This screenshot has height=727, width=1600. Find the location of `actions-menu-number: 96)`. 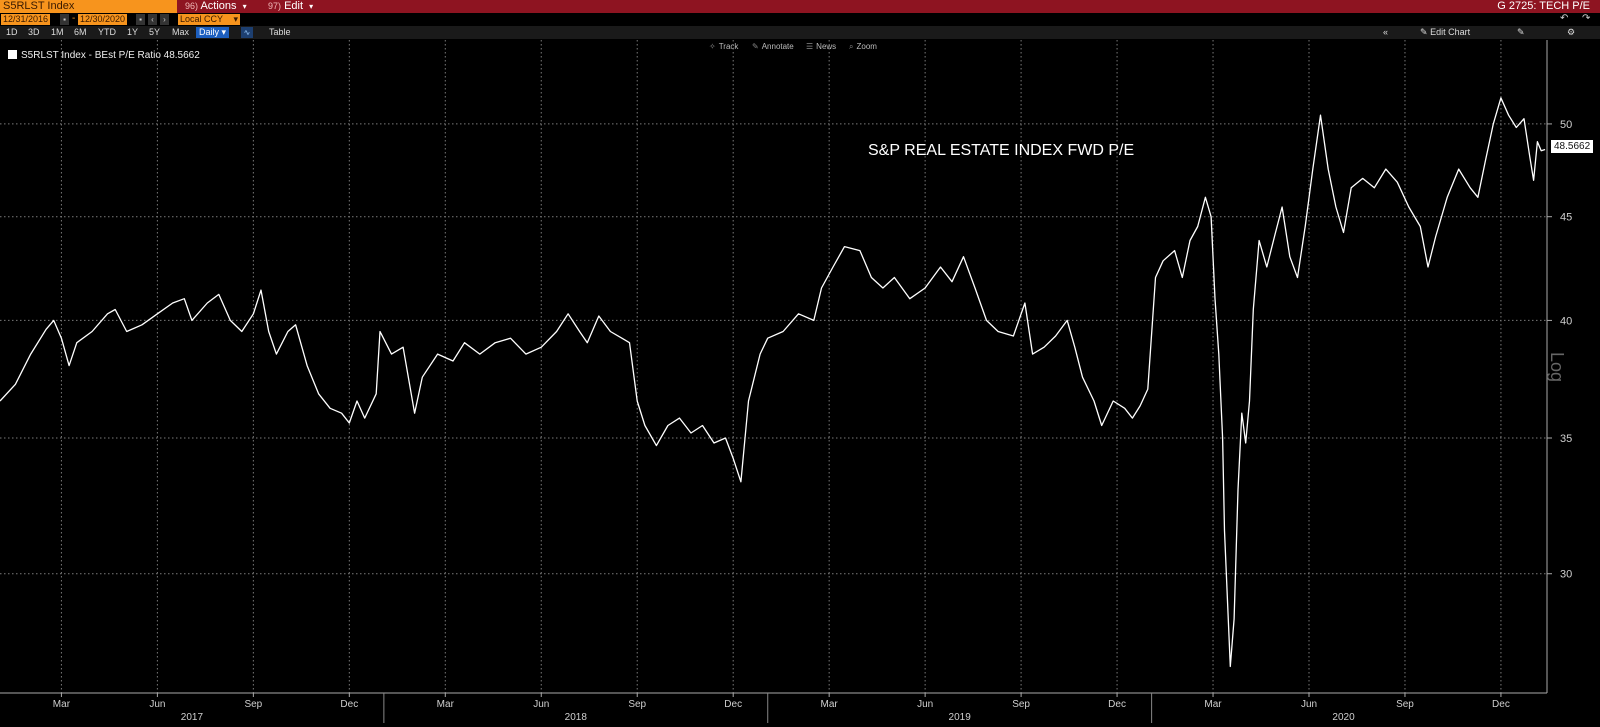

actions-menu-number: 96) is located at coordinates (192, 6).